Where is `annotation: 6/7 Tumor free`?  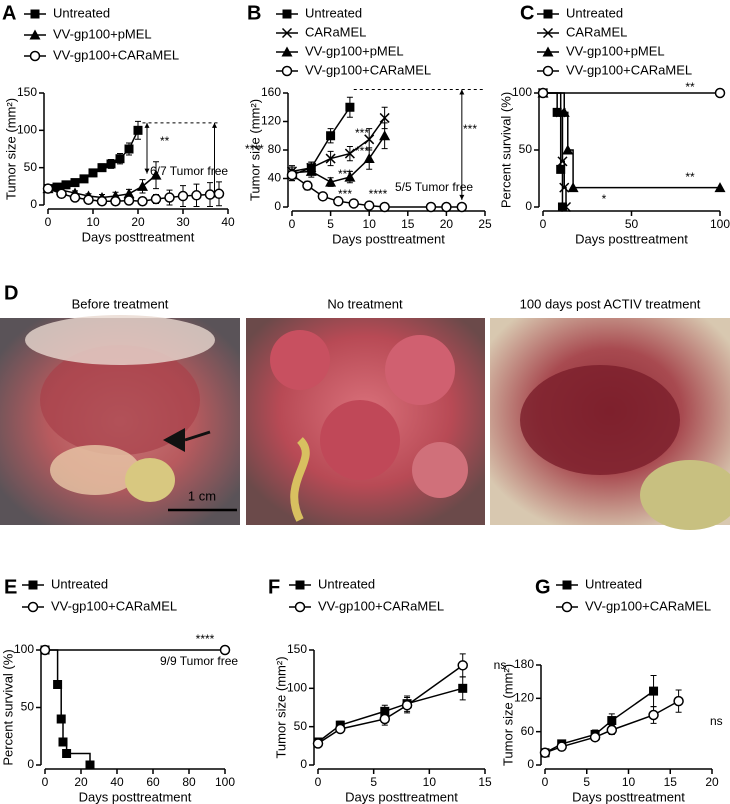 annotation: 6/7 Tumor free is located at coordinates (189, 171).